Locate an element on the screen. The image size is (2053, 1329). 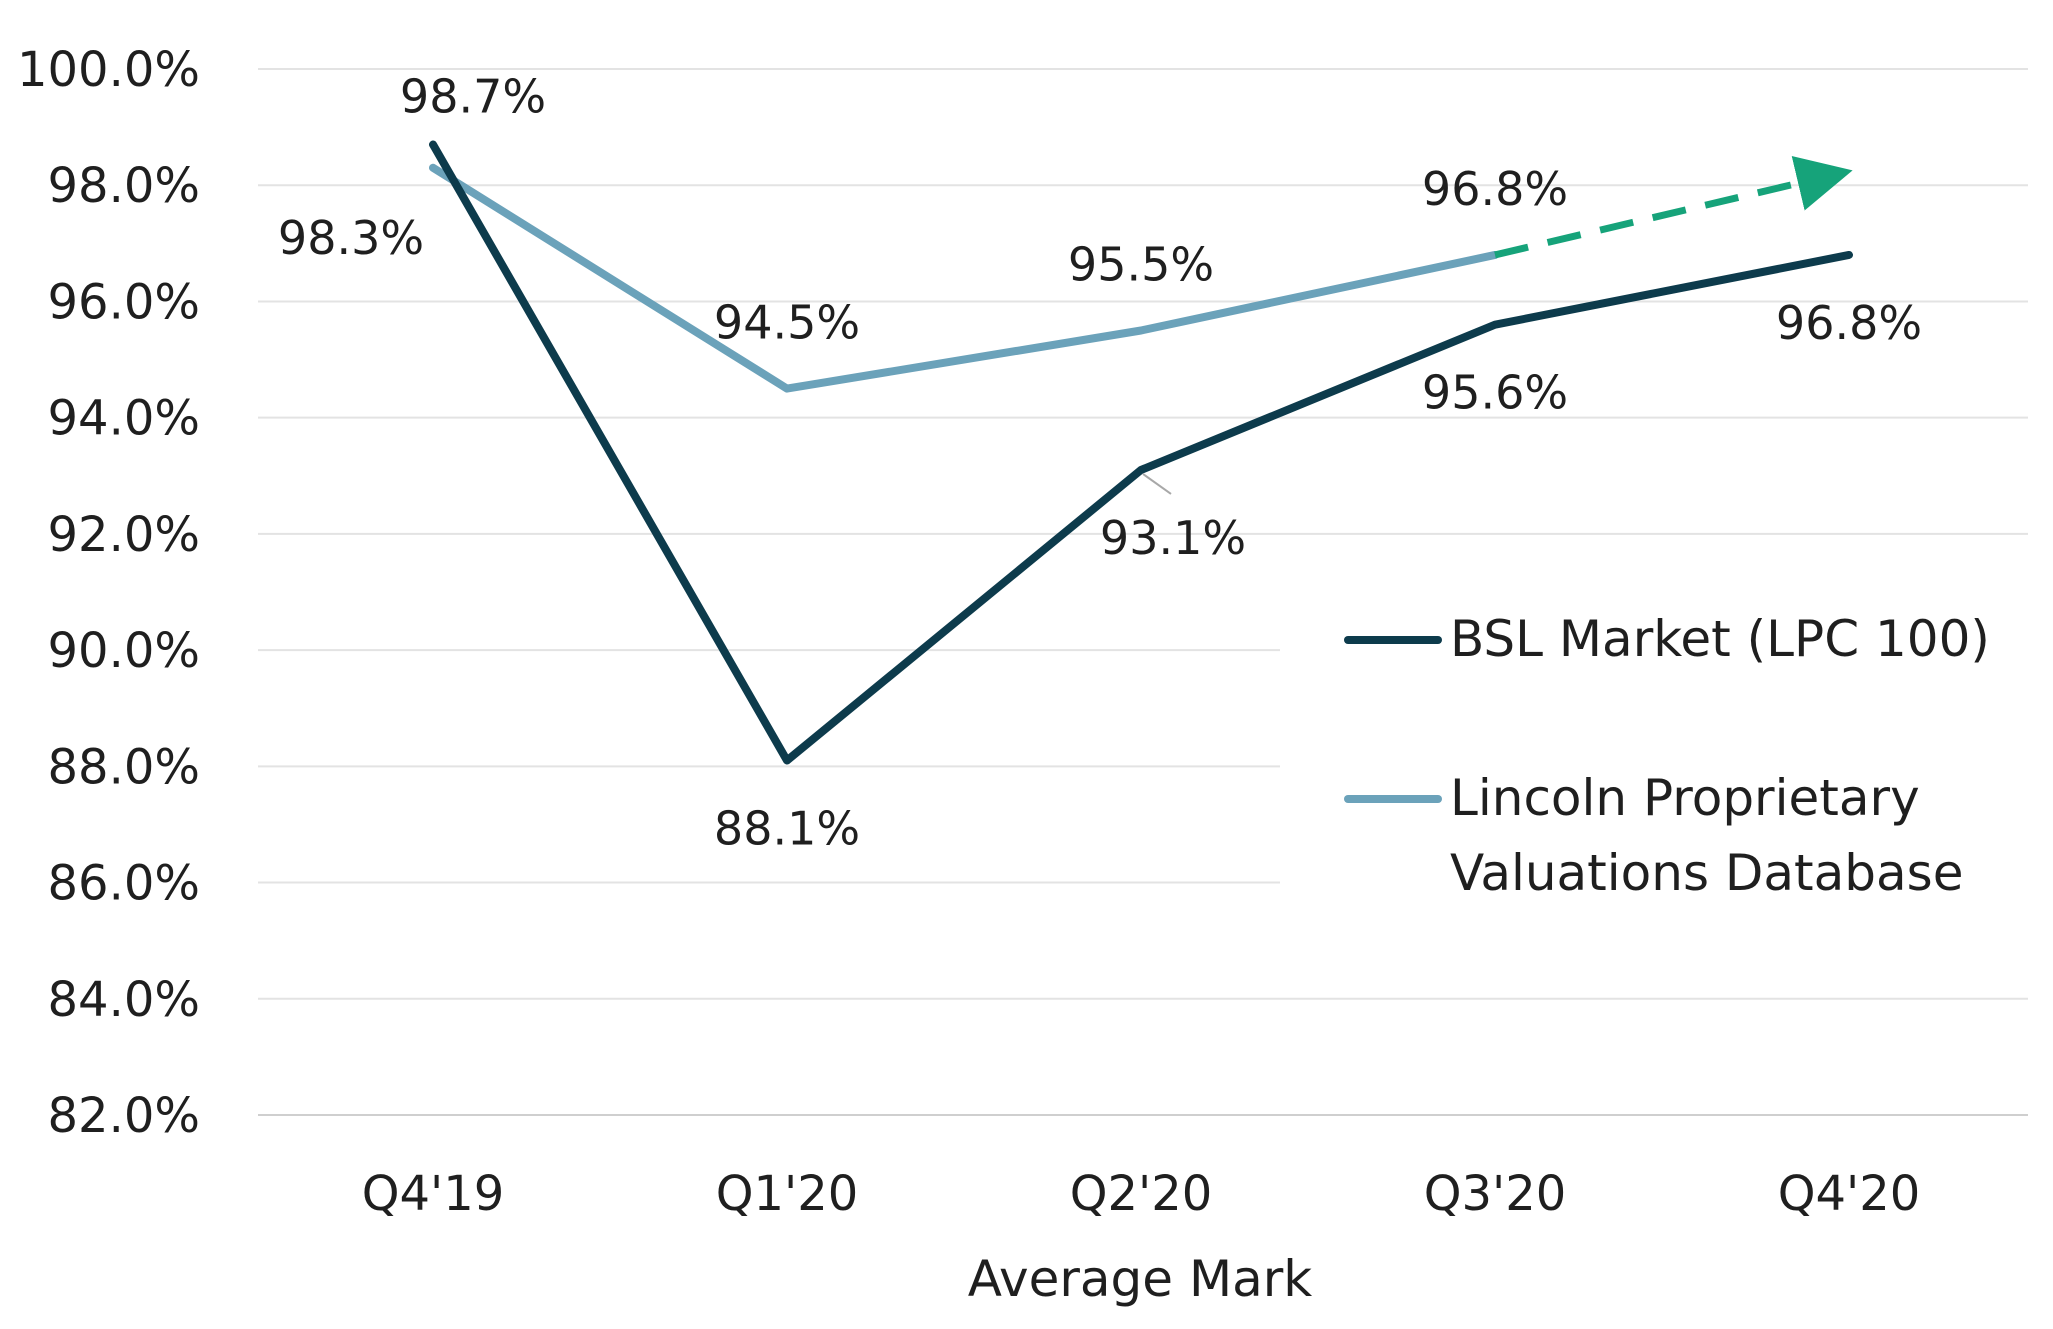
y-tick-label: 88.0% is located at coordinates (124, 767).